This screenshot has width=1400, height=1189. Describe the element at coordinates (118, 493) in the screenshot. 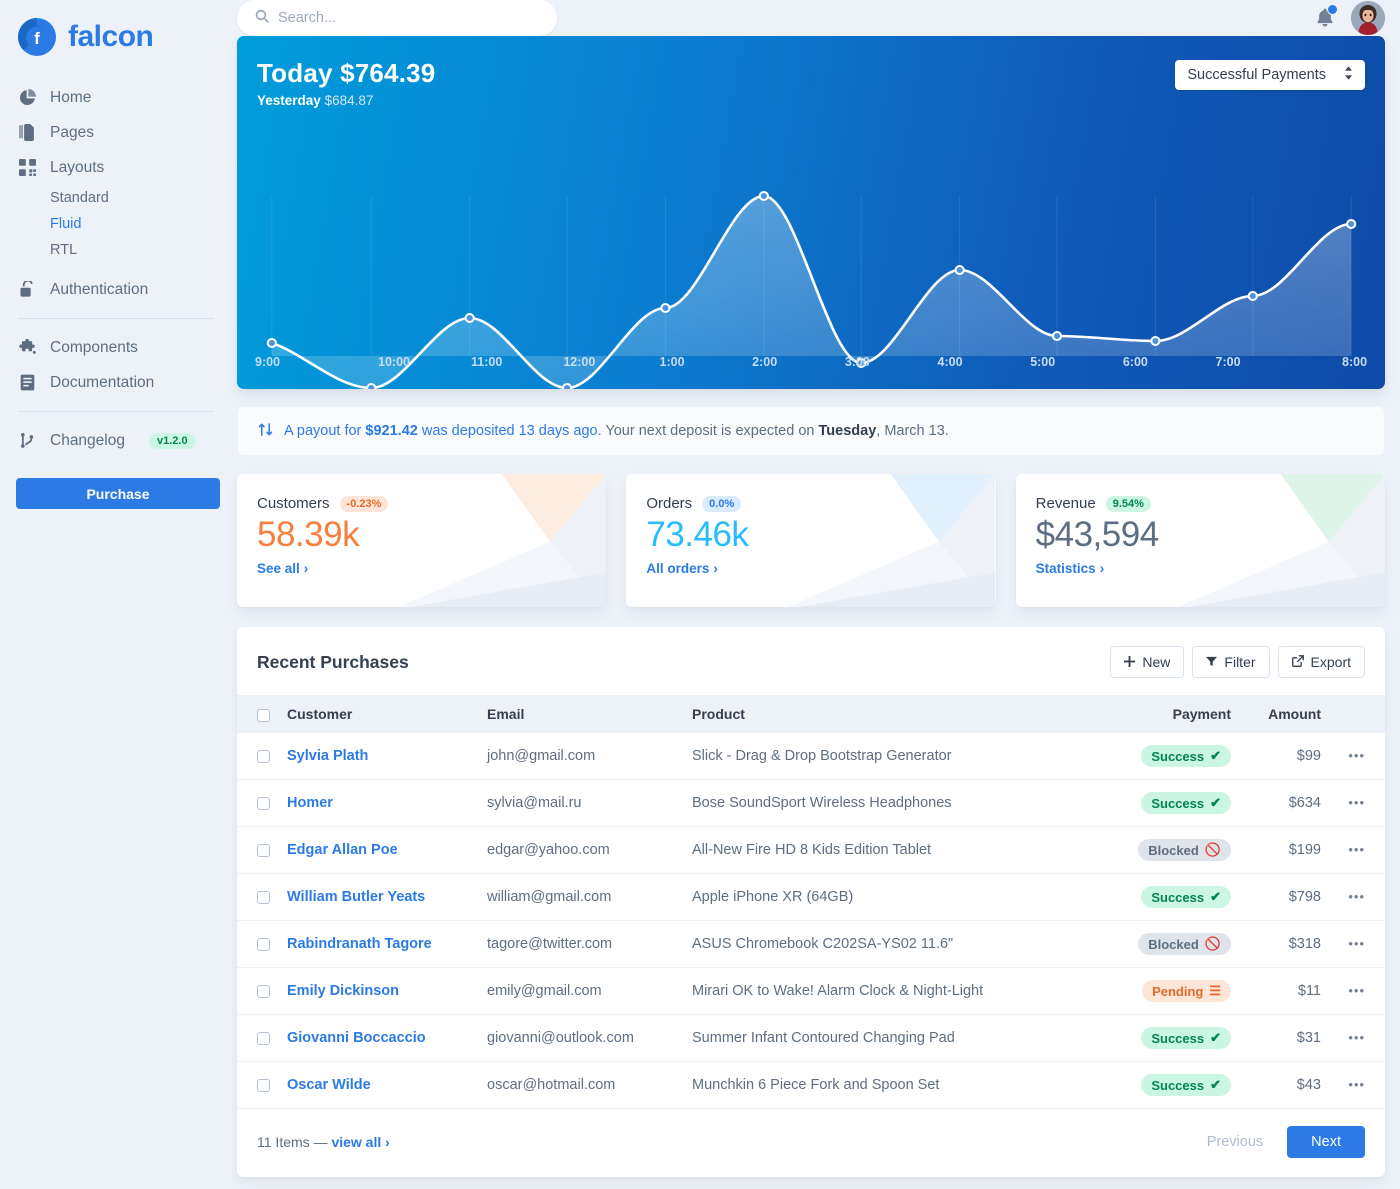

I see `purchase-button: Purchase` at that location.